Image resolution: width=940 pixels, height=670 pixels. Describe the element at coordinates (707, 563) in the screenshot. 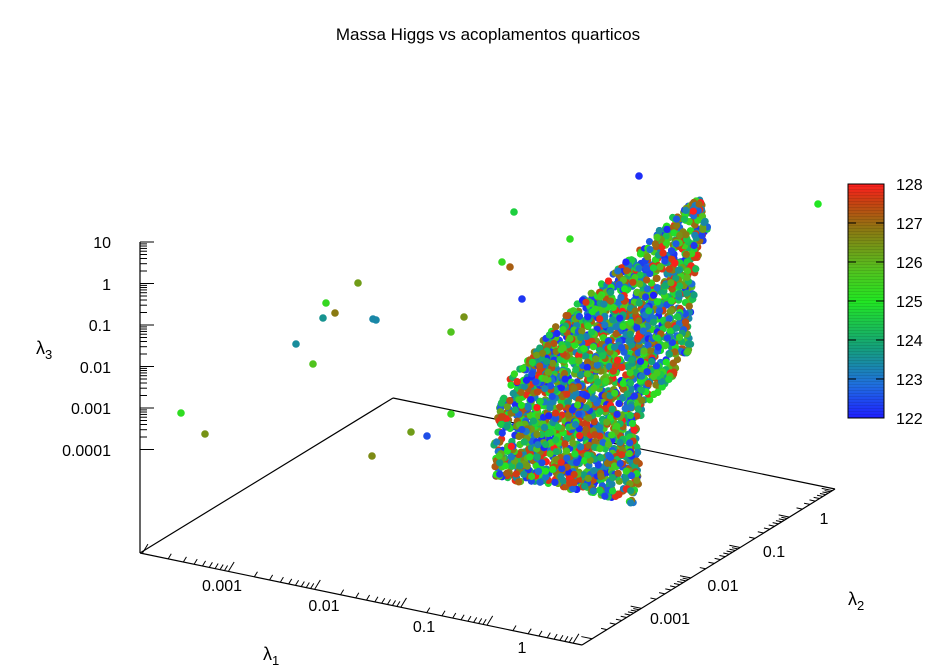

I see `y-axis-ticks` at that location.